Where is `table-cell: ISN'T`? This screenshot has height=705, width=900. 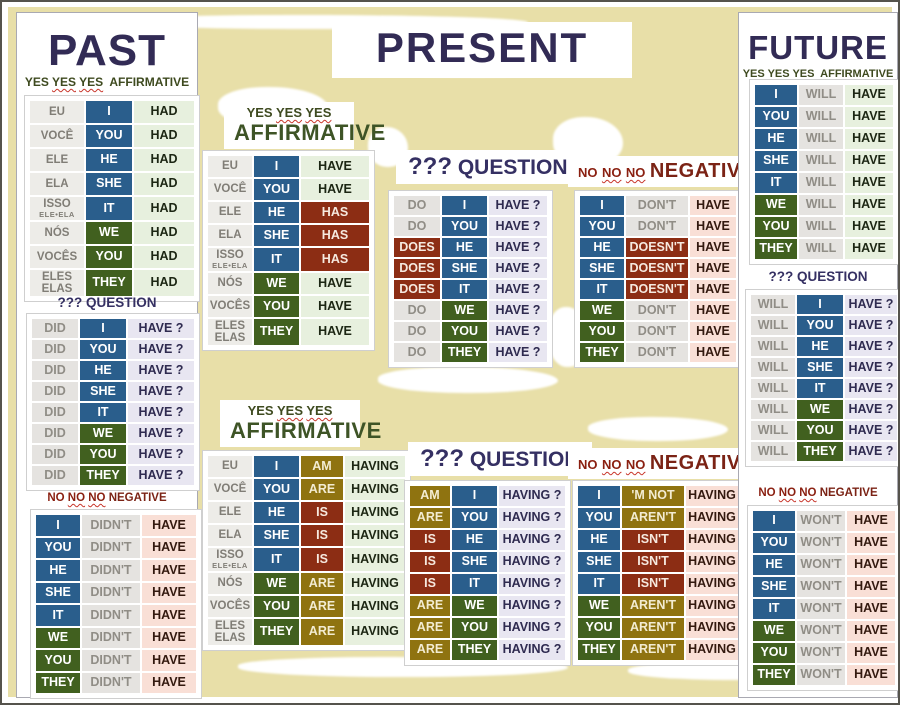
table-cell: ISN'T is located at coordinates (653, 562).